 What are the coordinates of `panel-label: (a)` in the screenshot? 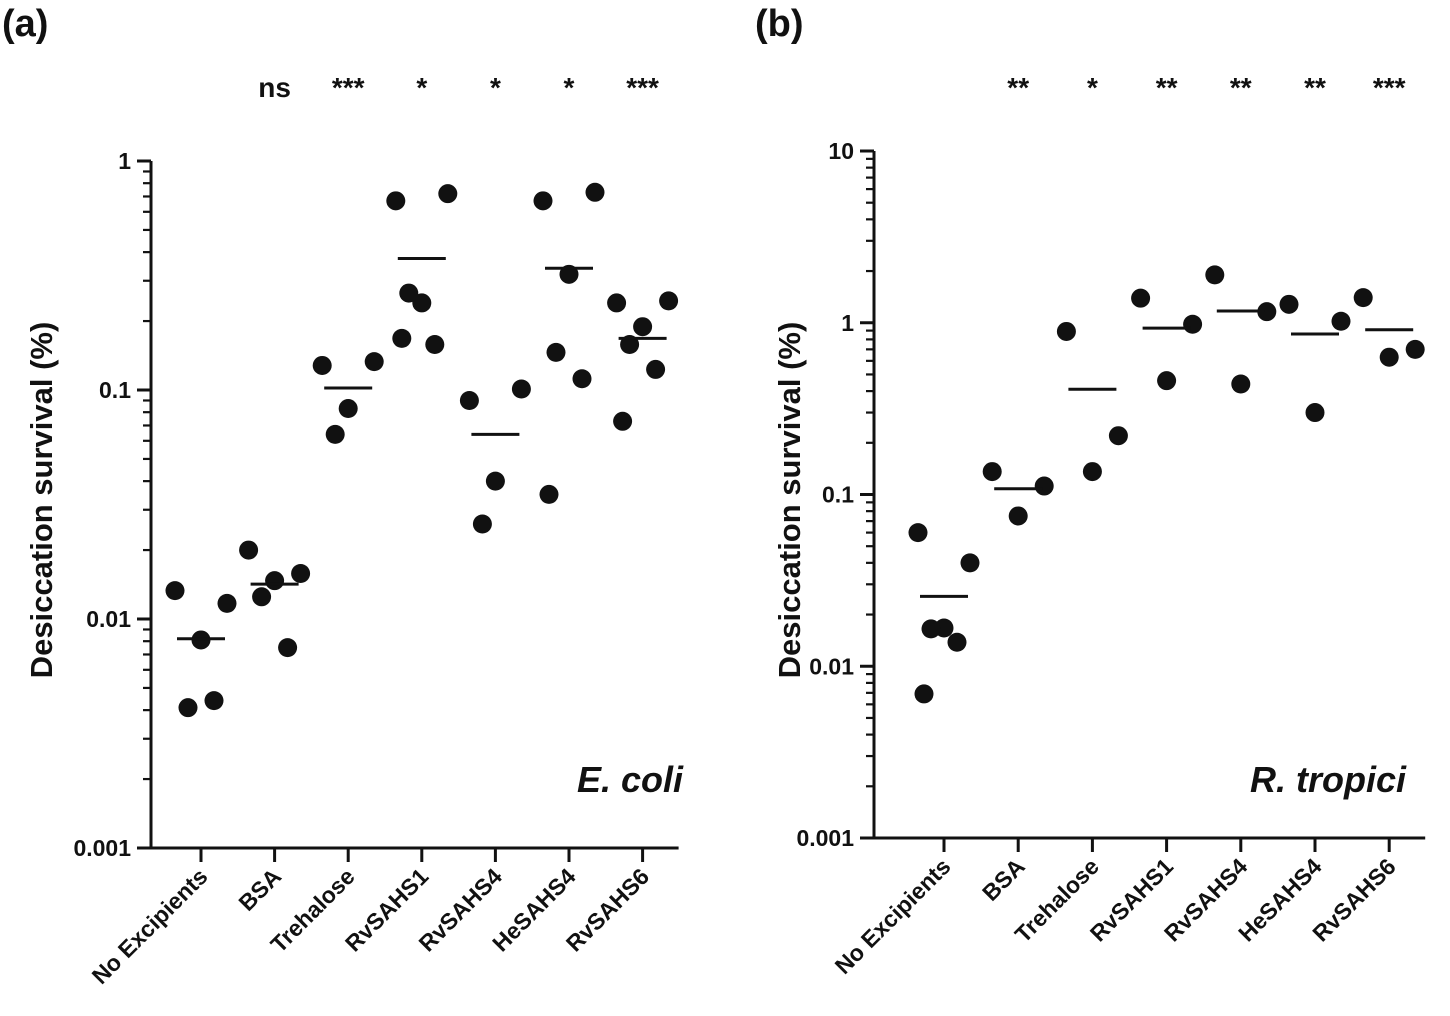 It's located at (25, 24).